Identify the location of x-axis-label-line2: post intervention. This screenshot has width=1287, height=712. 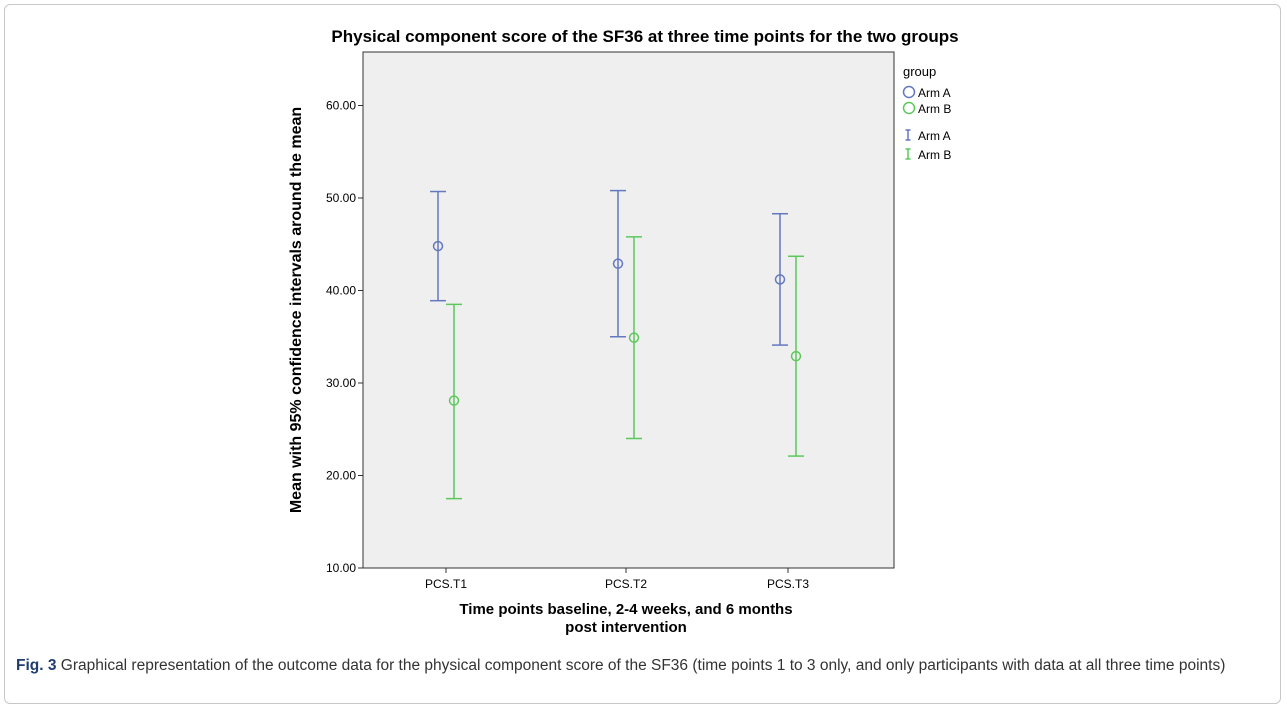
(626, 627).